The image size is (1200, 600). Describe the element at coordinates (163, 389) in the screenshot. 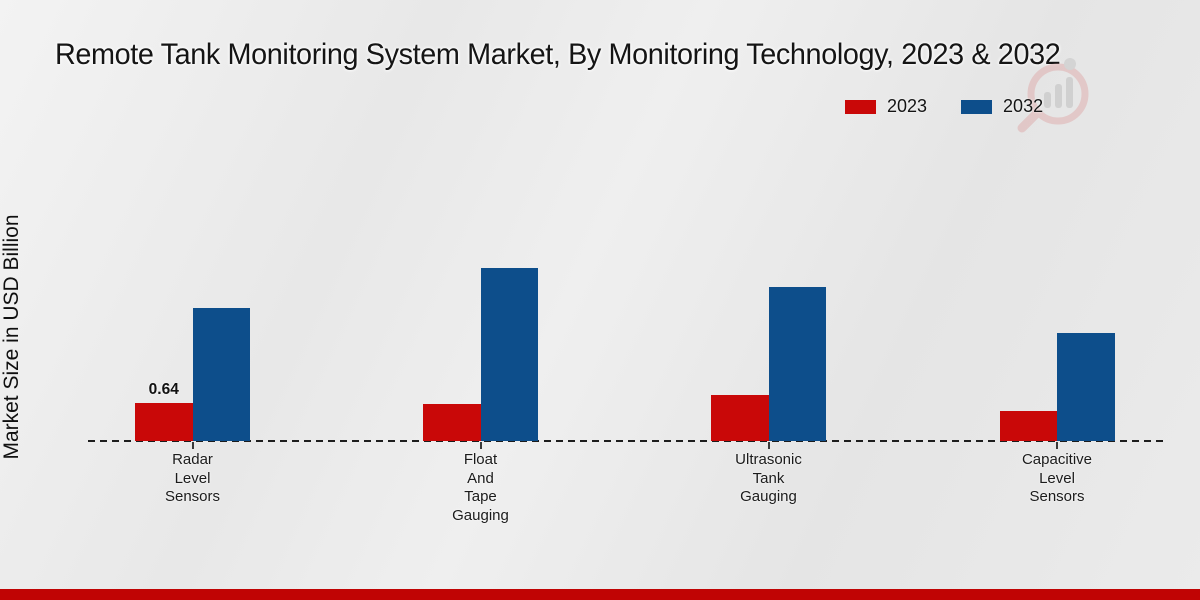

I see `data-label-2023-radar-level-sensors: 0.64` at that location.